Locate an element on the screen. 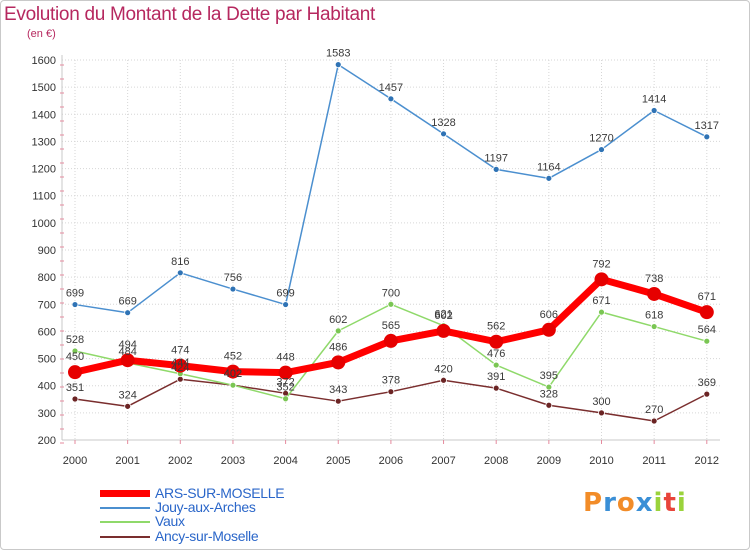 The width and height of the screenshot is (750, 550). data-label: 699 is located at coordinates (285, 294).